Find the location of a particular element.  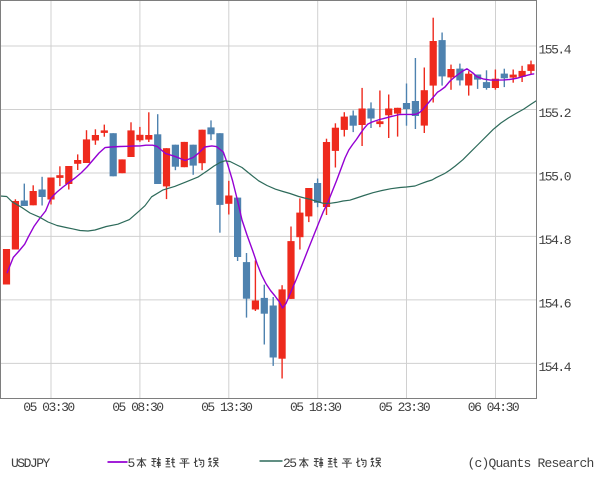

svg-text: 05 03:30 is located at coordinates (48, 407).